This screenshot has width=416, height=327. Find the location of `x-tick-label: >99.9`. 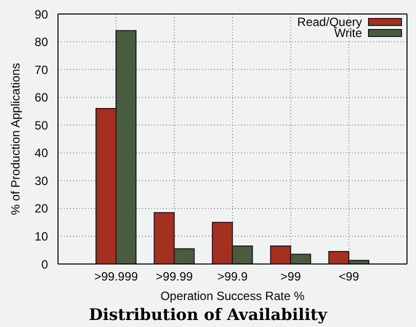

x-tick-label: >99.9 is located at coordinates (232, 277).